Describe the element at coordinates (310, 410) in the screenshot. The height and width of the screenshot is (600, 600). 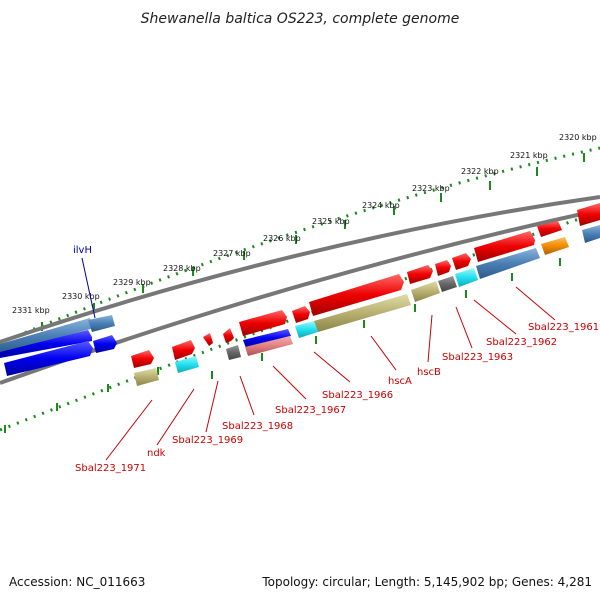
I see `gene-label-Sbal223_1967: Sbal223_1967` at that location.